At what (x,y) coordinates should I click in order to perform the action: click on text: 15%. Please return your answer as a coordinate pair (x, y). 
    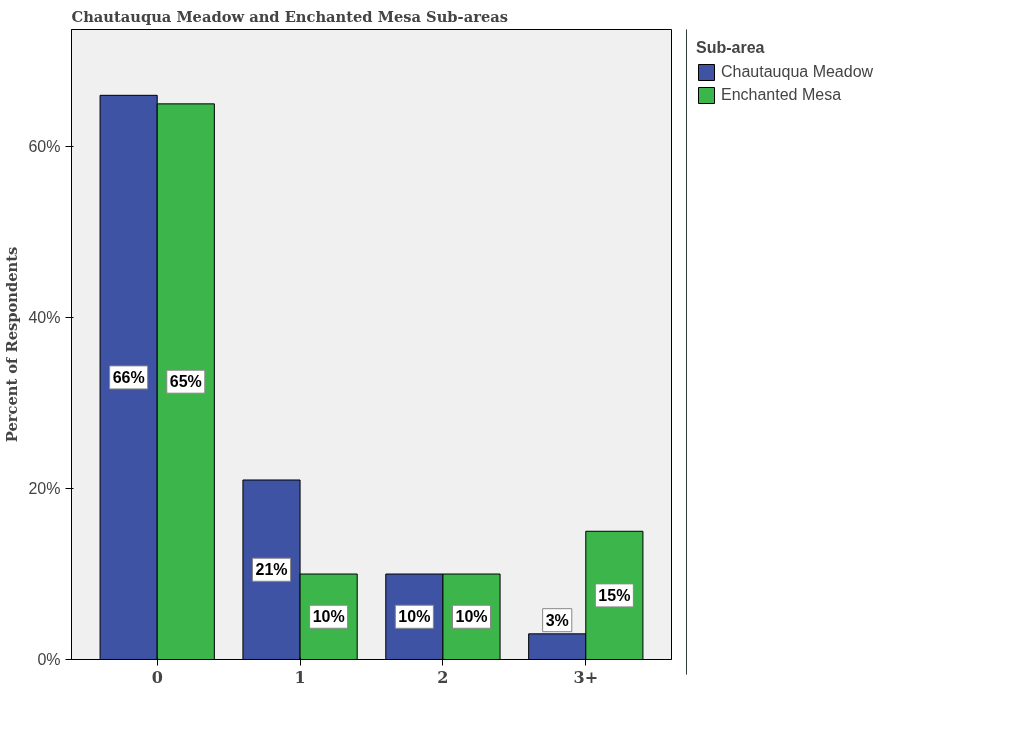
    Looking at the image, I should click on (614, 595).